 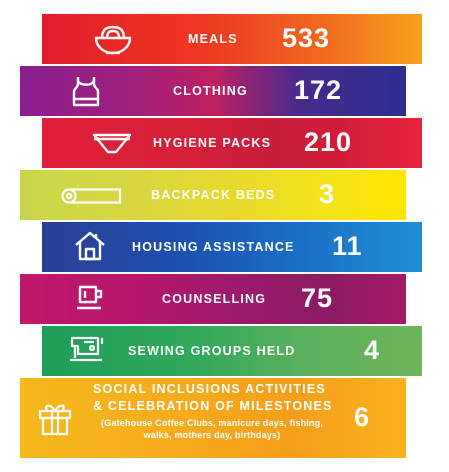 I want to click on housing-assistance-row: HOUSING ASSISTANCE 11, so click(x=232, y=247).